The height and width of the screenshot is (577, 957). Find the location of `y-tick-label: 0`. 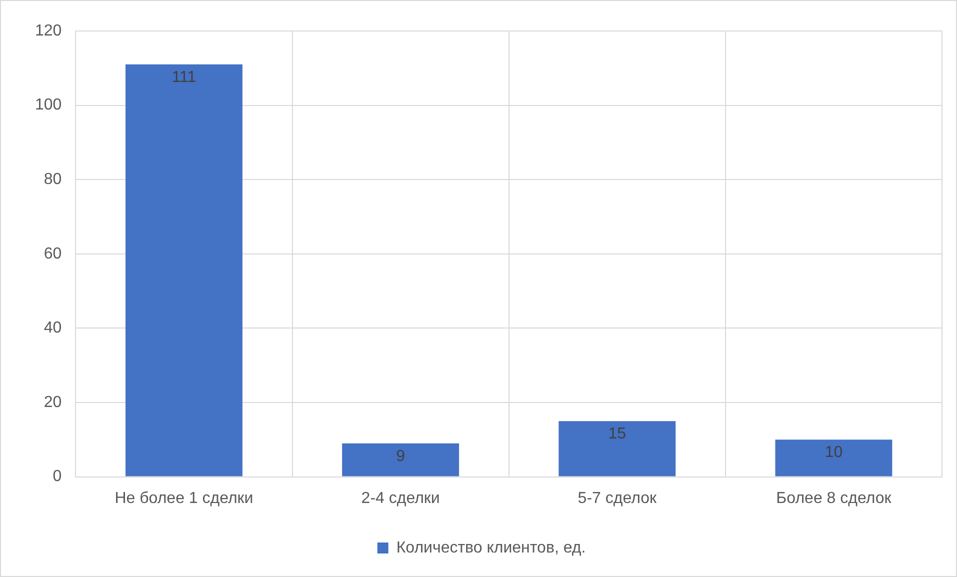

y-tick-label: 0 is located at coordinates (57, 477).